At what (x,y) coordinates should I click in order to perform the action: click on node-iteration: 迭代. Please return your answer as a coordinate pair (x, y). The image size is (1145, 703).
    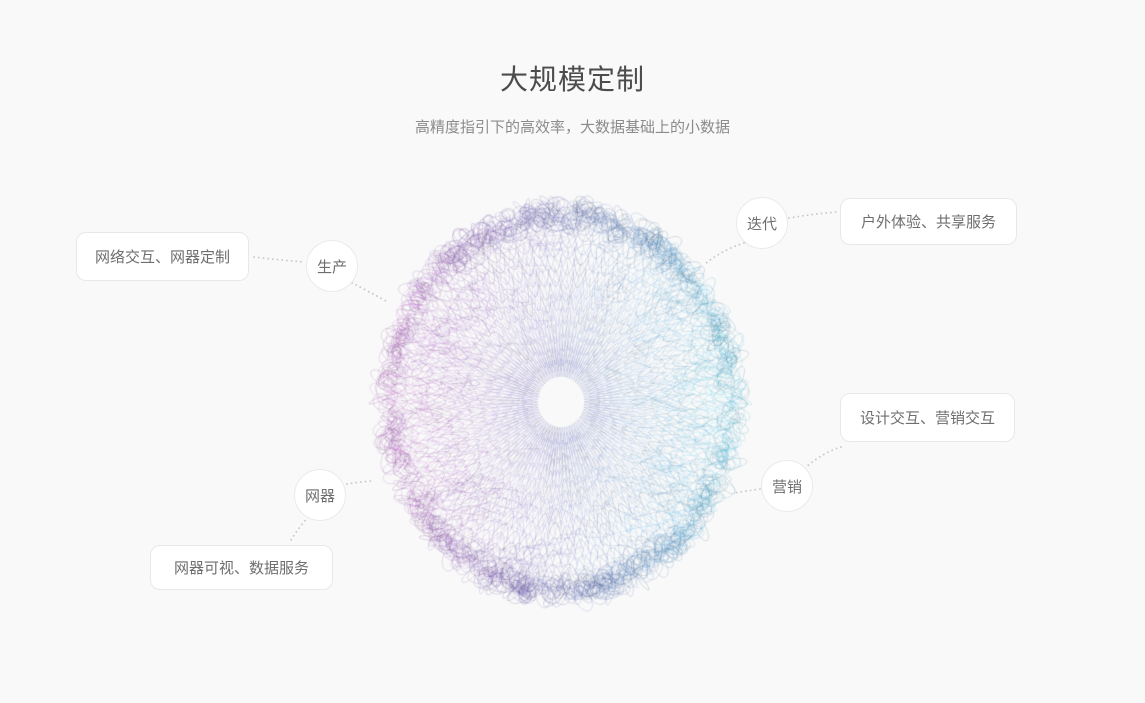
    Looking at the image, I should click on (762, 223).